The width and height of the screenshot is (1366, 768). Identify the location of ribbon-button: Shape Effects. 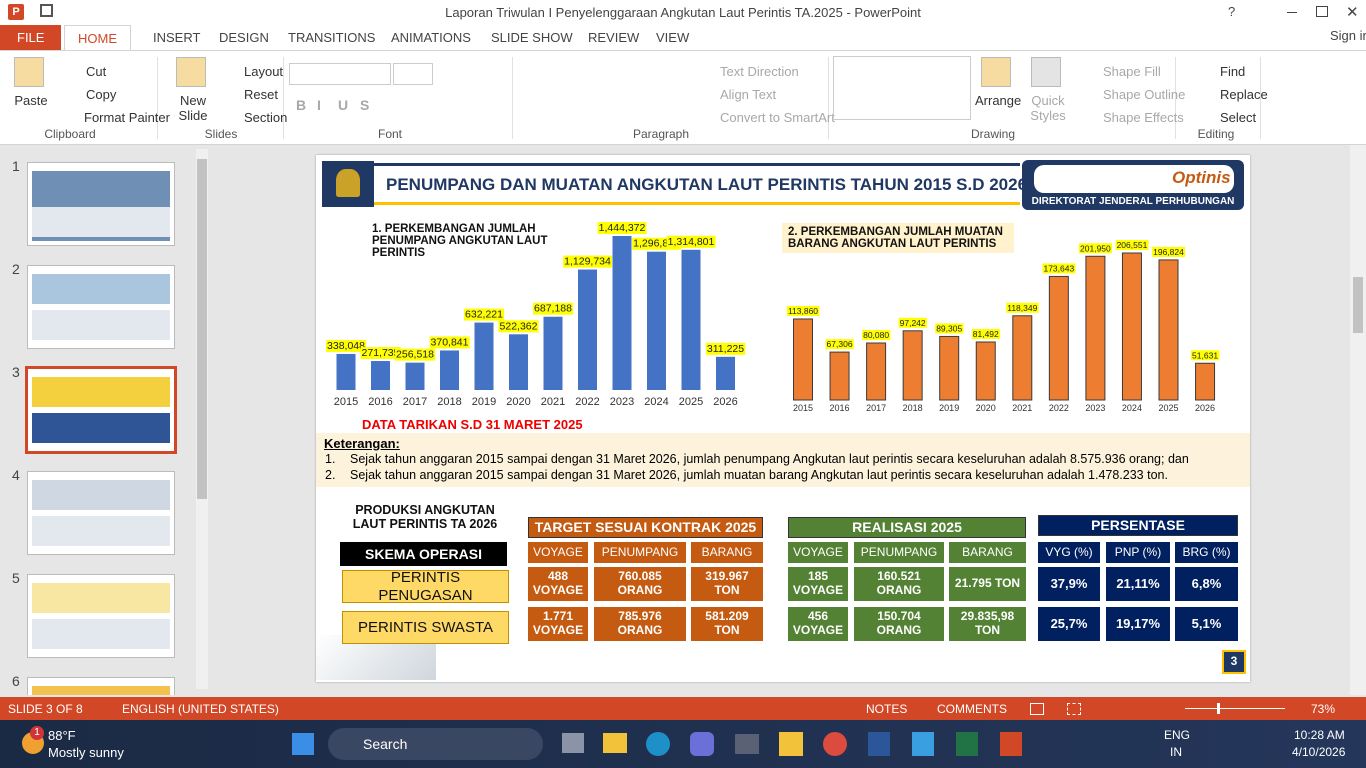
(1143, 117).